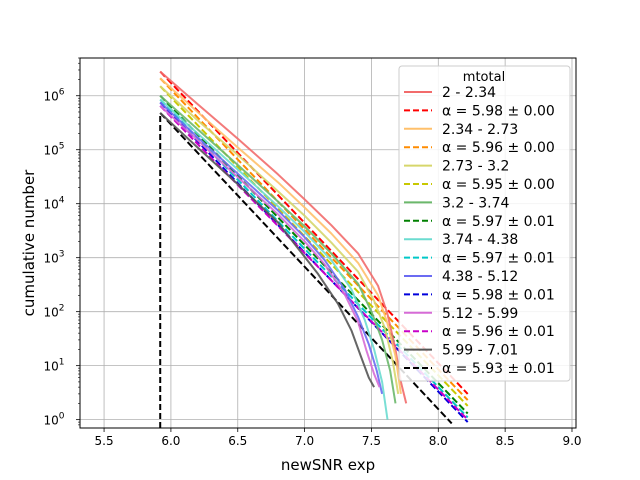 The width and height of the screenshot is (640, 480). Describe the element at coordinates (571, 441) in the screenshot. I see `x-tick-label: 9.0` at that location.